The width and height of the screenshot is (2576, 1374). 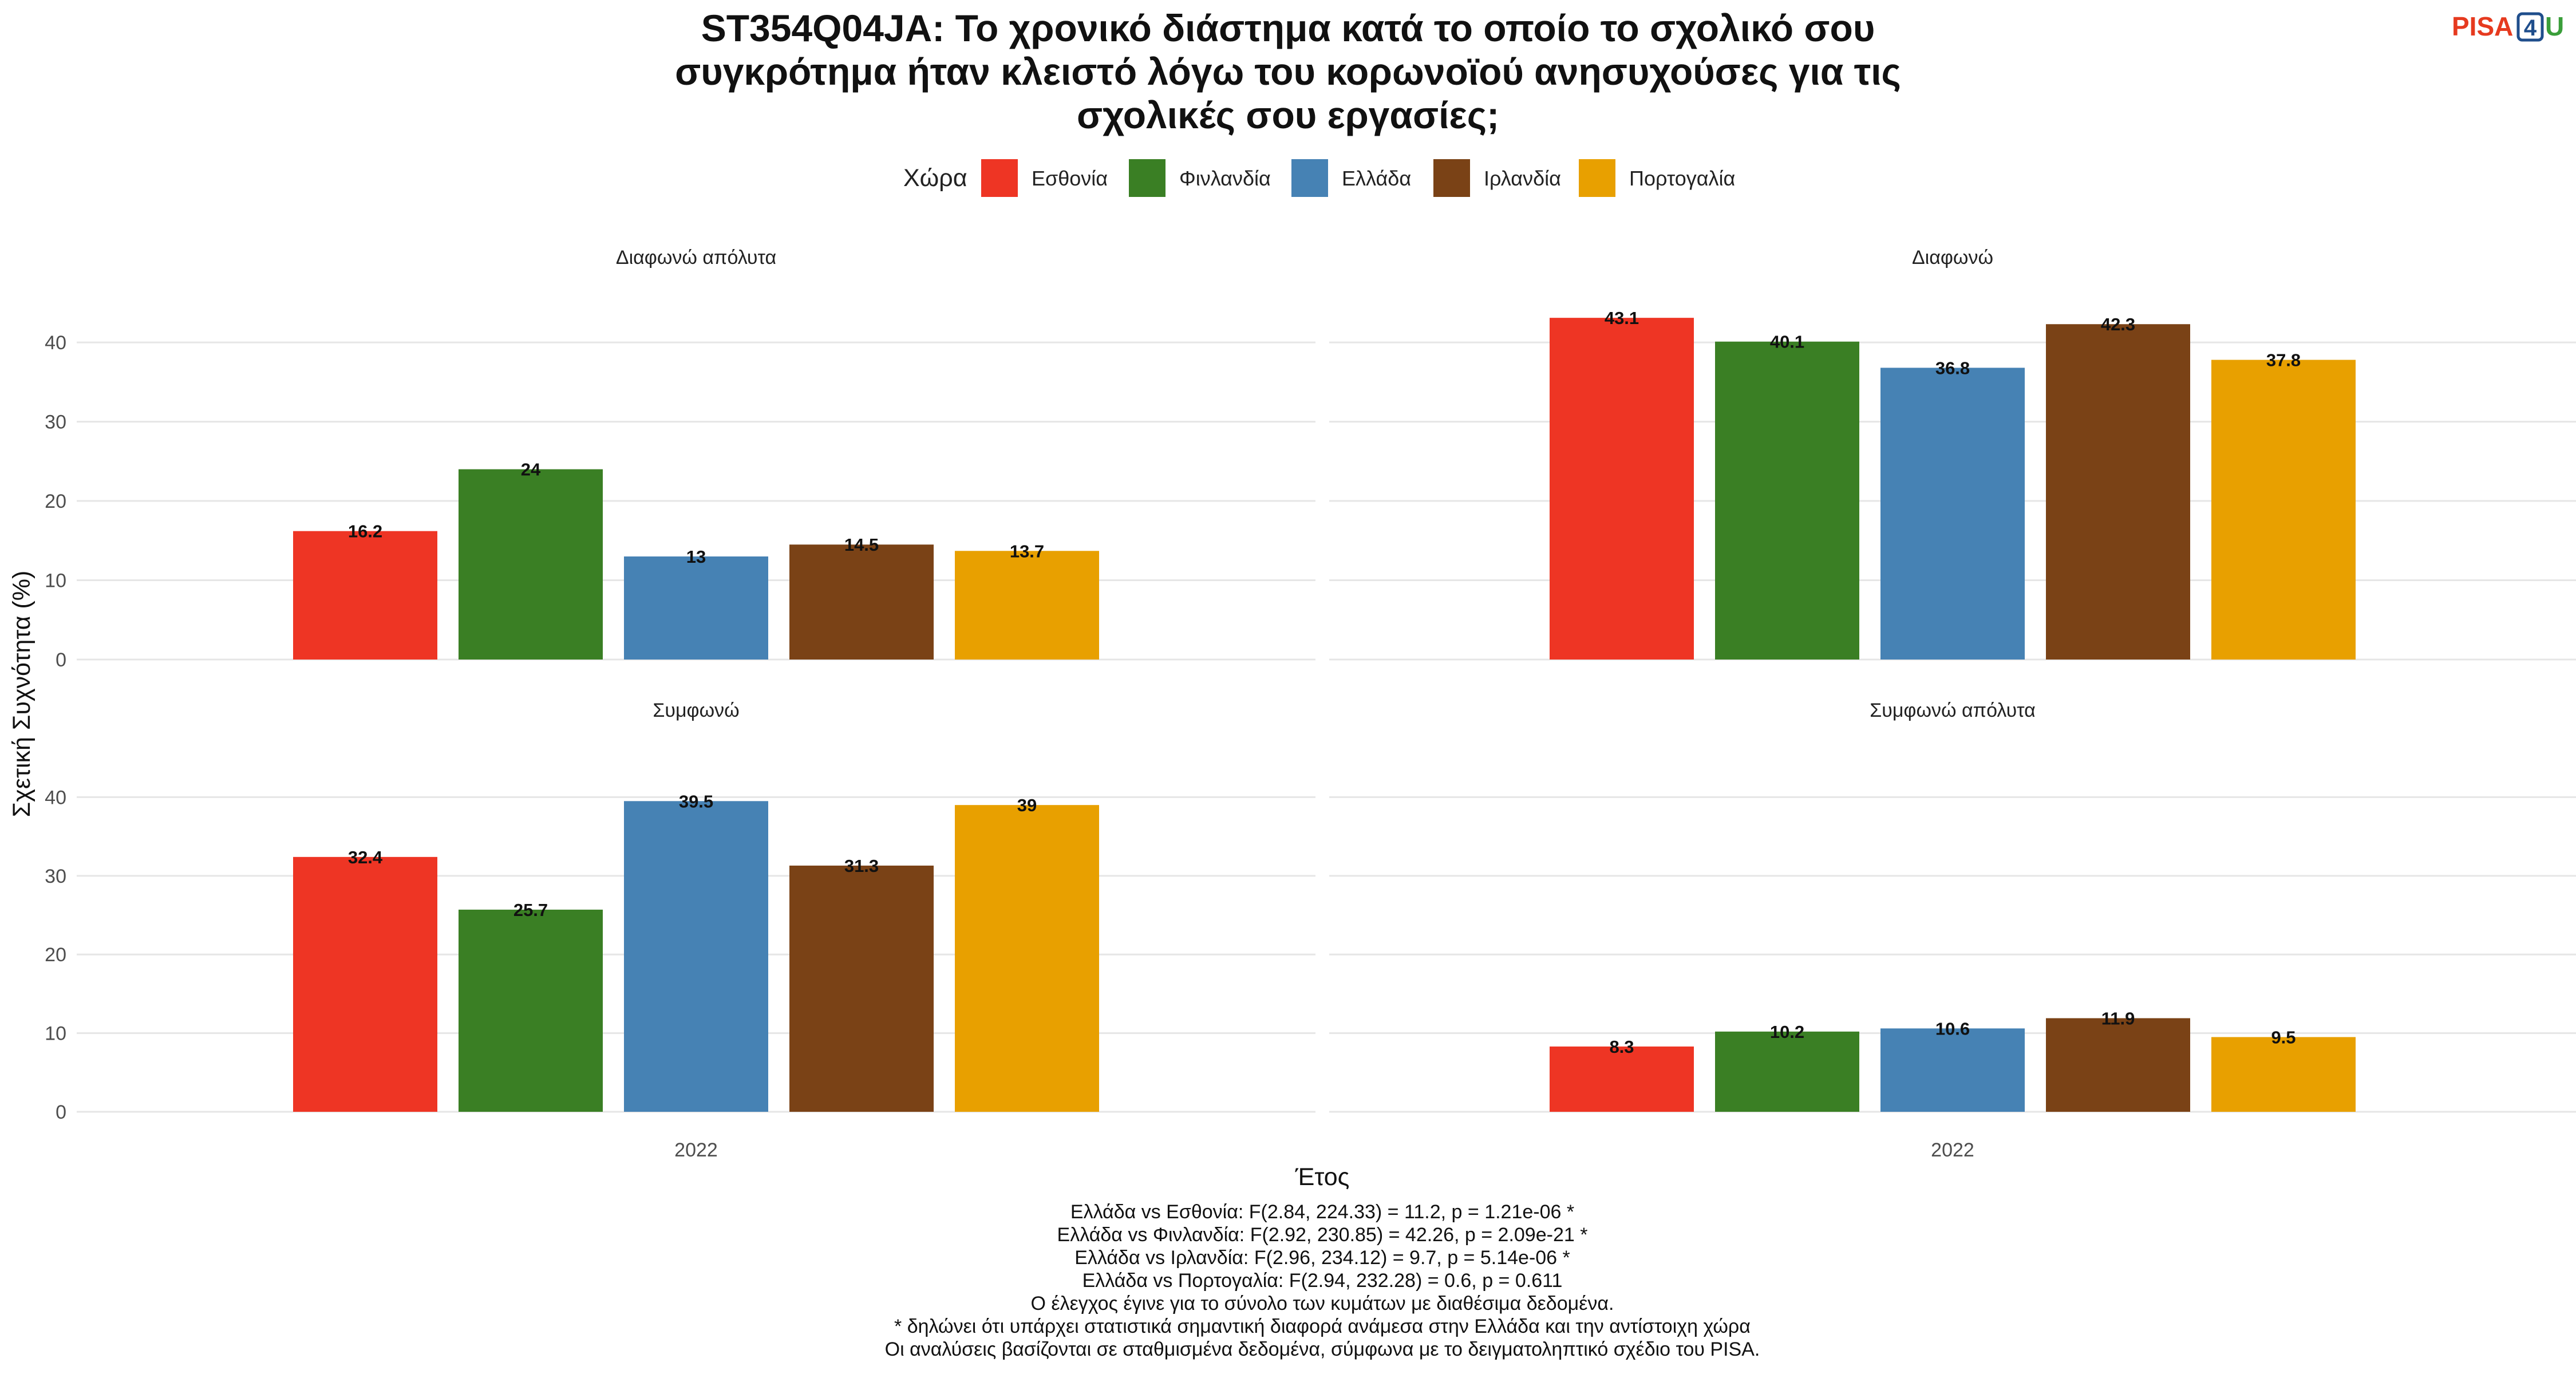 I want to click on facet-panel-1: Διαφωνώ 43.1 40.1 36.8 42.3 37.8, so click(x=1952, y=454).